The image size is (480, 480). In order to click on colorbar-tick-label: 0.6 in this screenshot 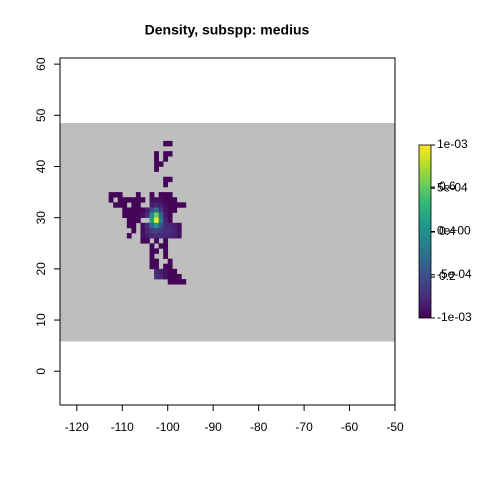, I will do `click(447, 186)`.